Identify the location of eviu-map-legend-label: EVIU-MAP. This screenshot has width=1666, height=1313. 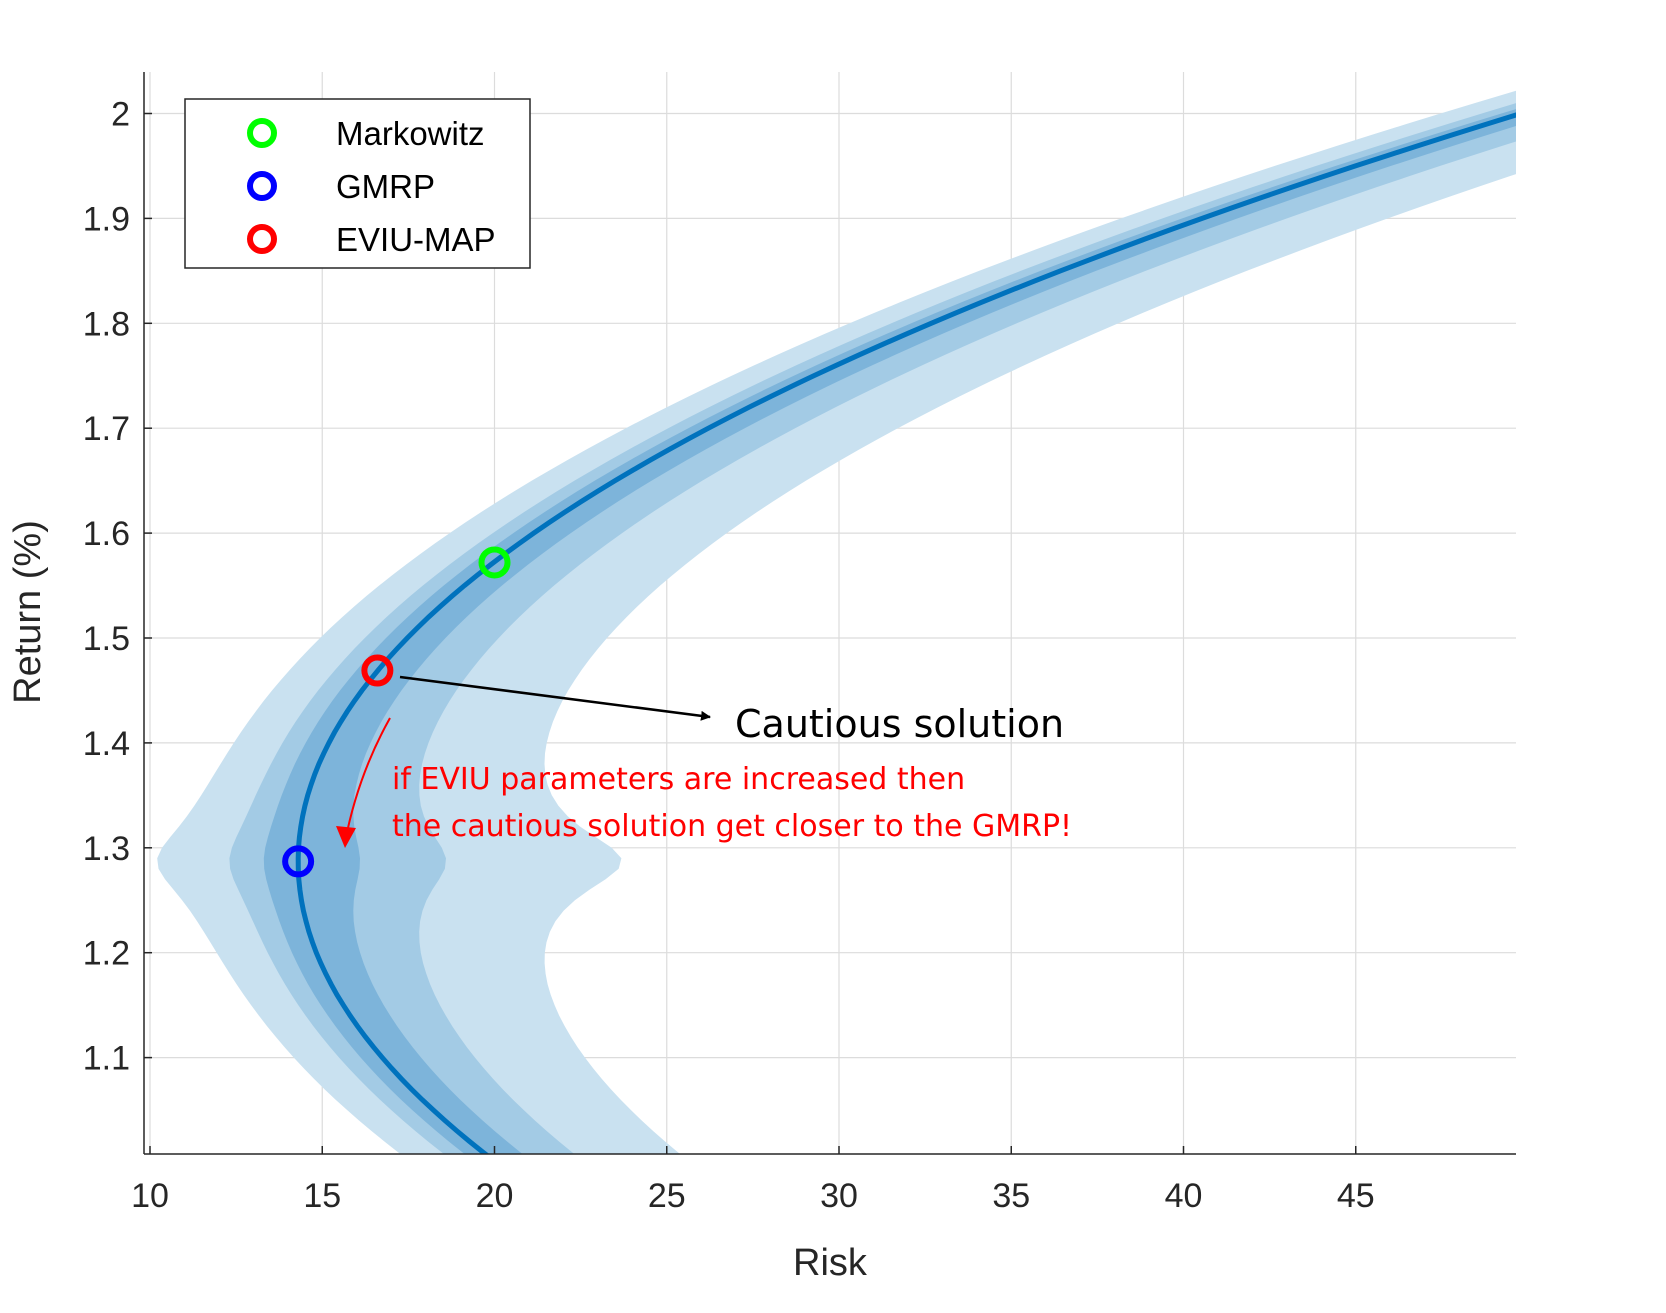
(416, 239).